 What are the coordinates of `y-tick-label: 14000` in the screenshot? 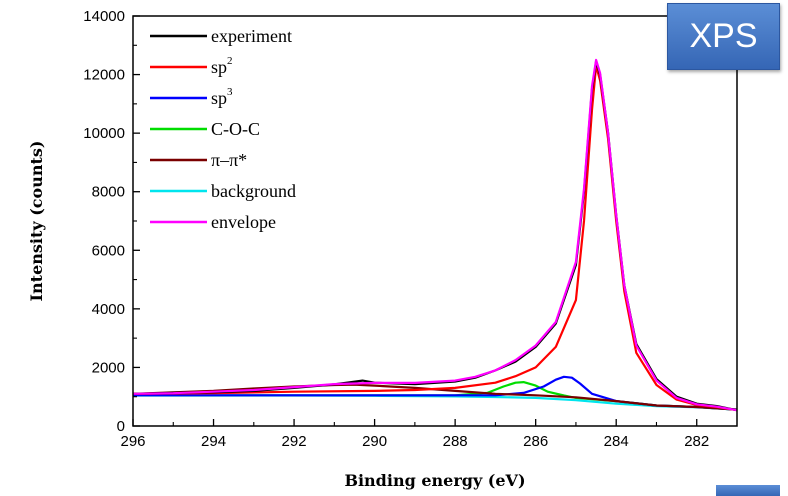 It's located at (104, 16).